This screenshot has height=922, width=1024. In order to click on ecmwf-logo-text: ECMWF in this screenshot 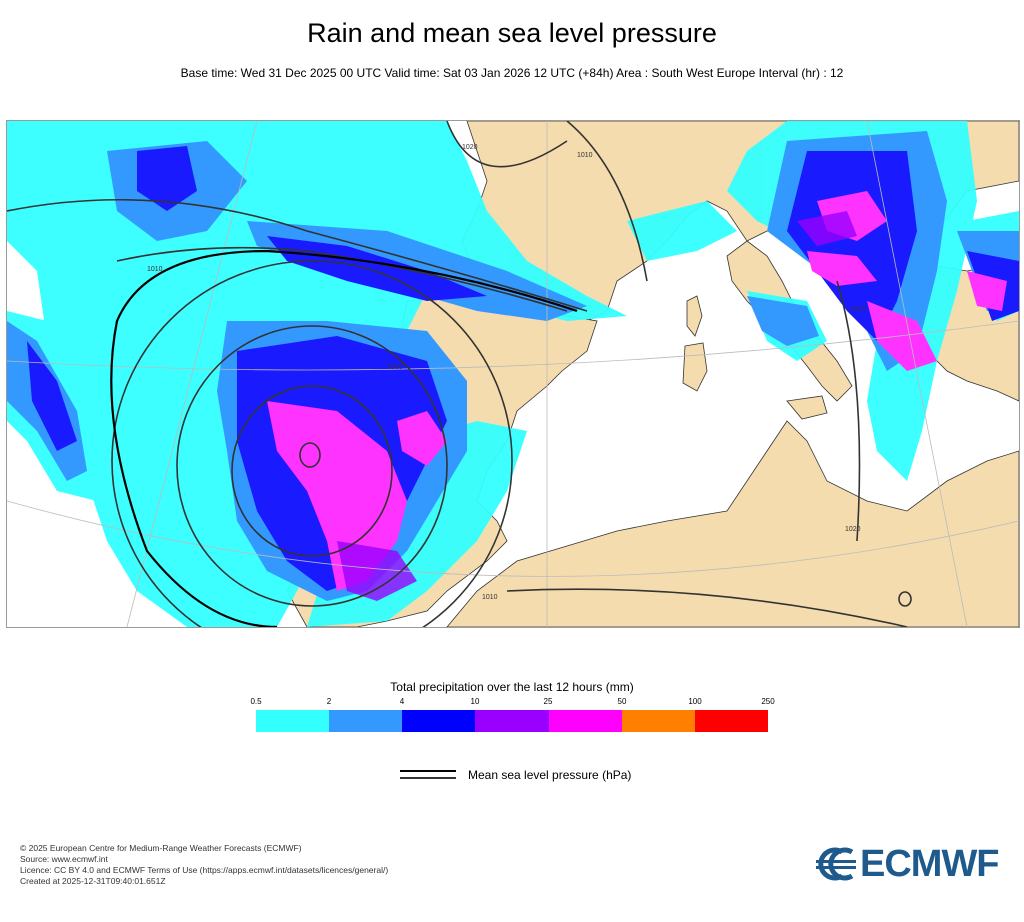, I will do `click(930, 863)`.